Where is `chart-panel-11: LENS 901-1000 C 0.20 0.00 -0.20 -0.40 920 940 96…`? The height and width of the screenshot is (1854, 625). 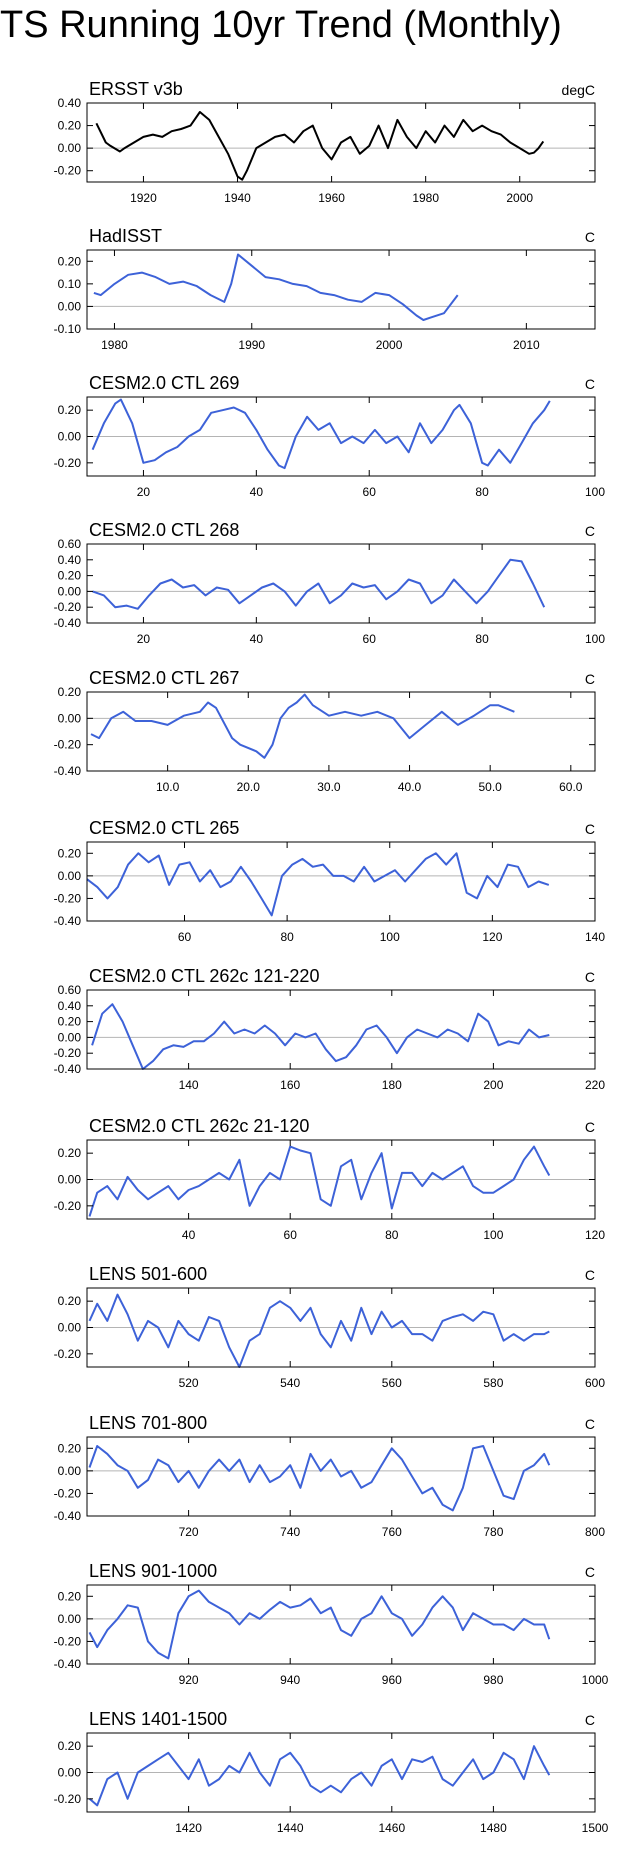
chart-panel-11: LENS 901-1000 C 0.20 0.00 -0.20 -0.40 920 940 96… is located at coordinates (331, 1624).